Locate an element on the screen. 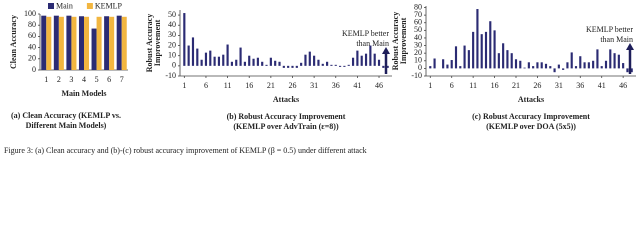 This screenshot has height=240, width=640. y-tick-label: 80 is located at coordinates (32, 24).